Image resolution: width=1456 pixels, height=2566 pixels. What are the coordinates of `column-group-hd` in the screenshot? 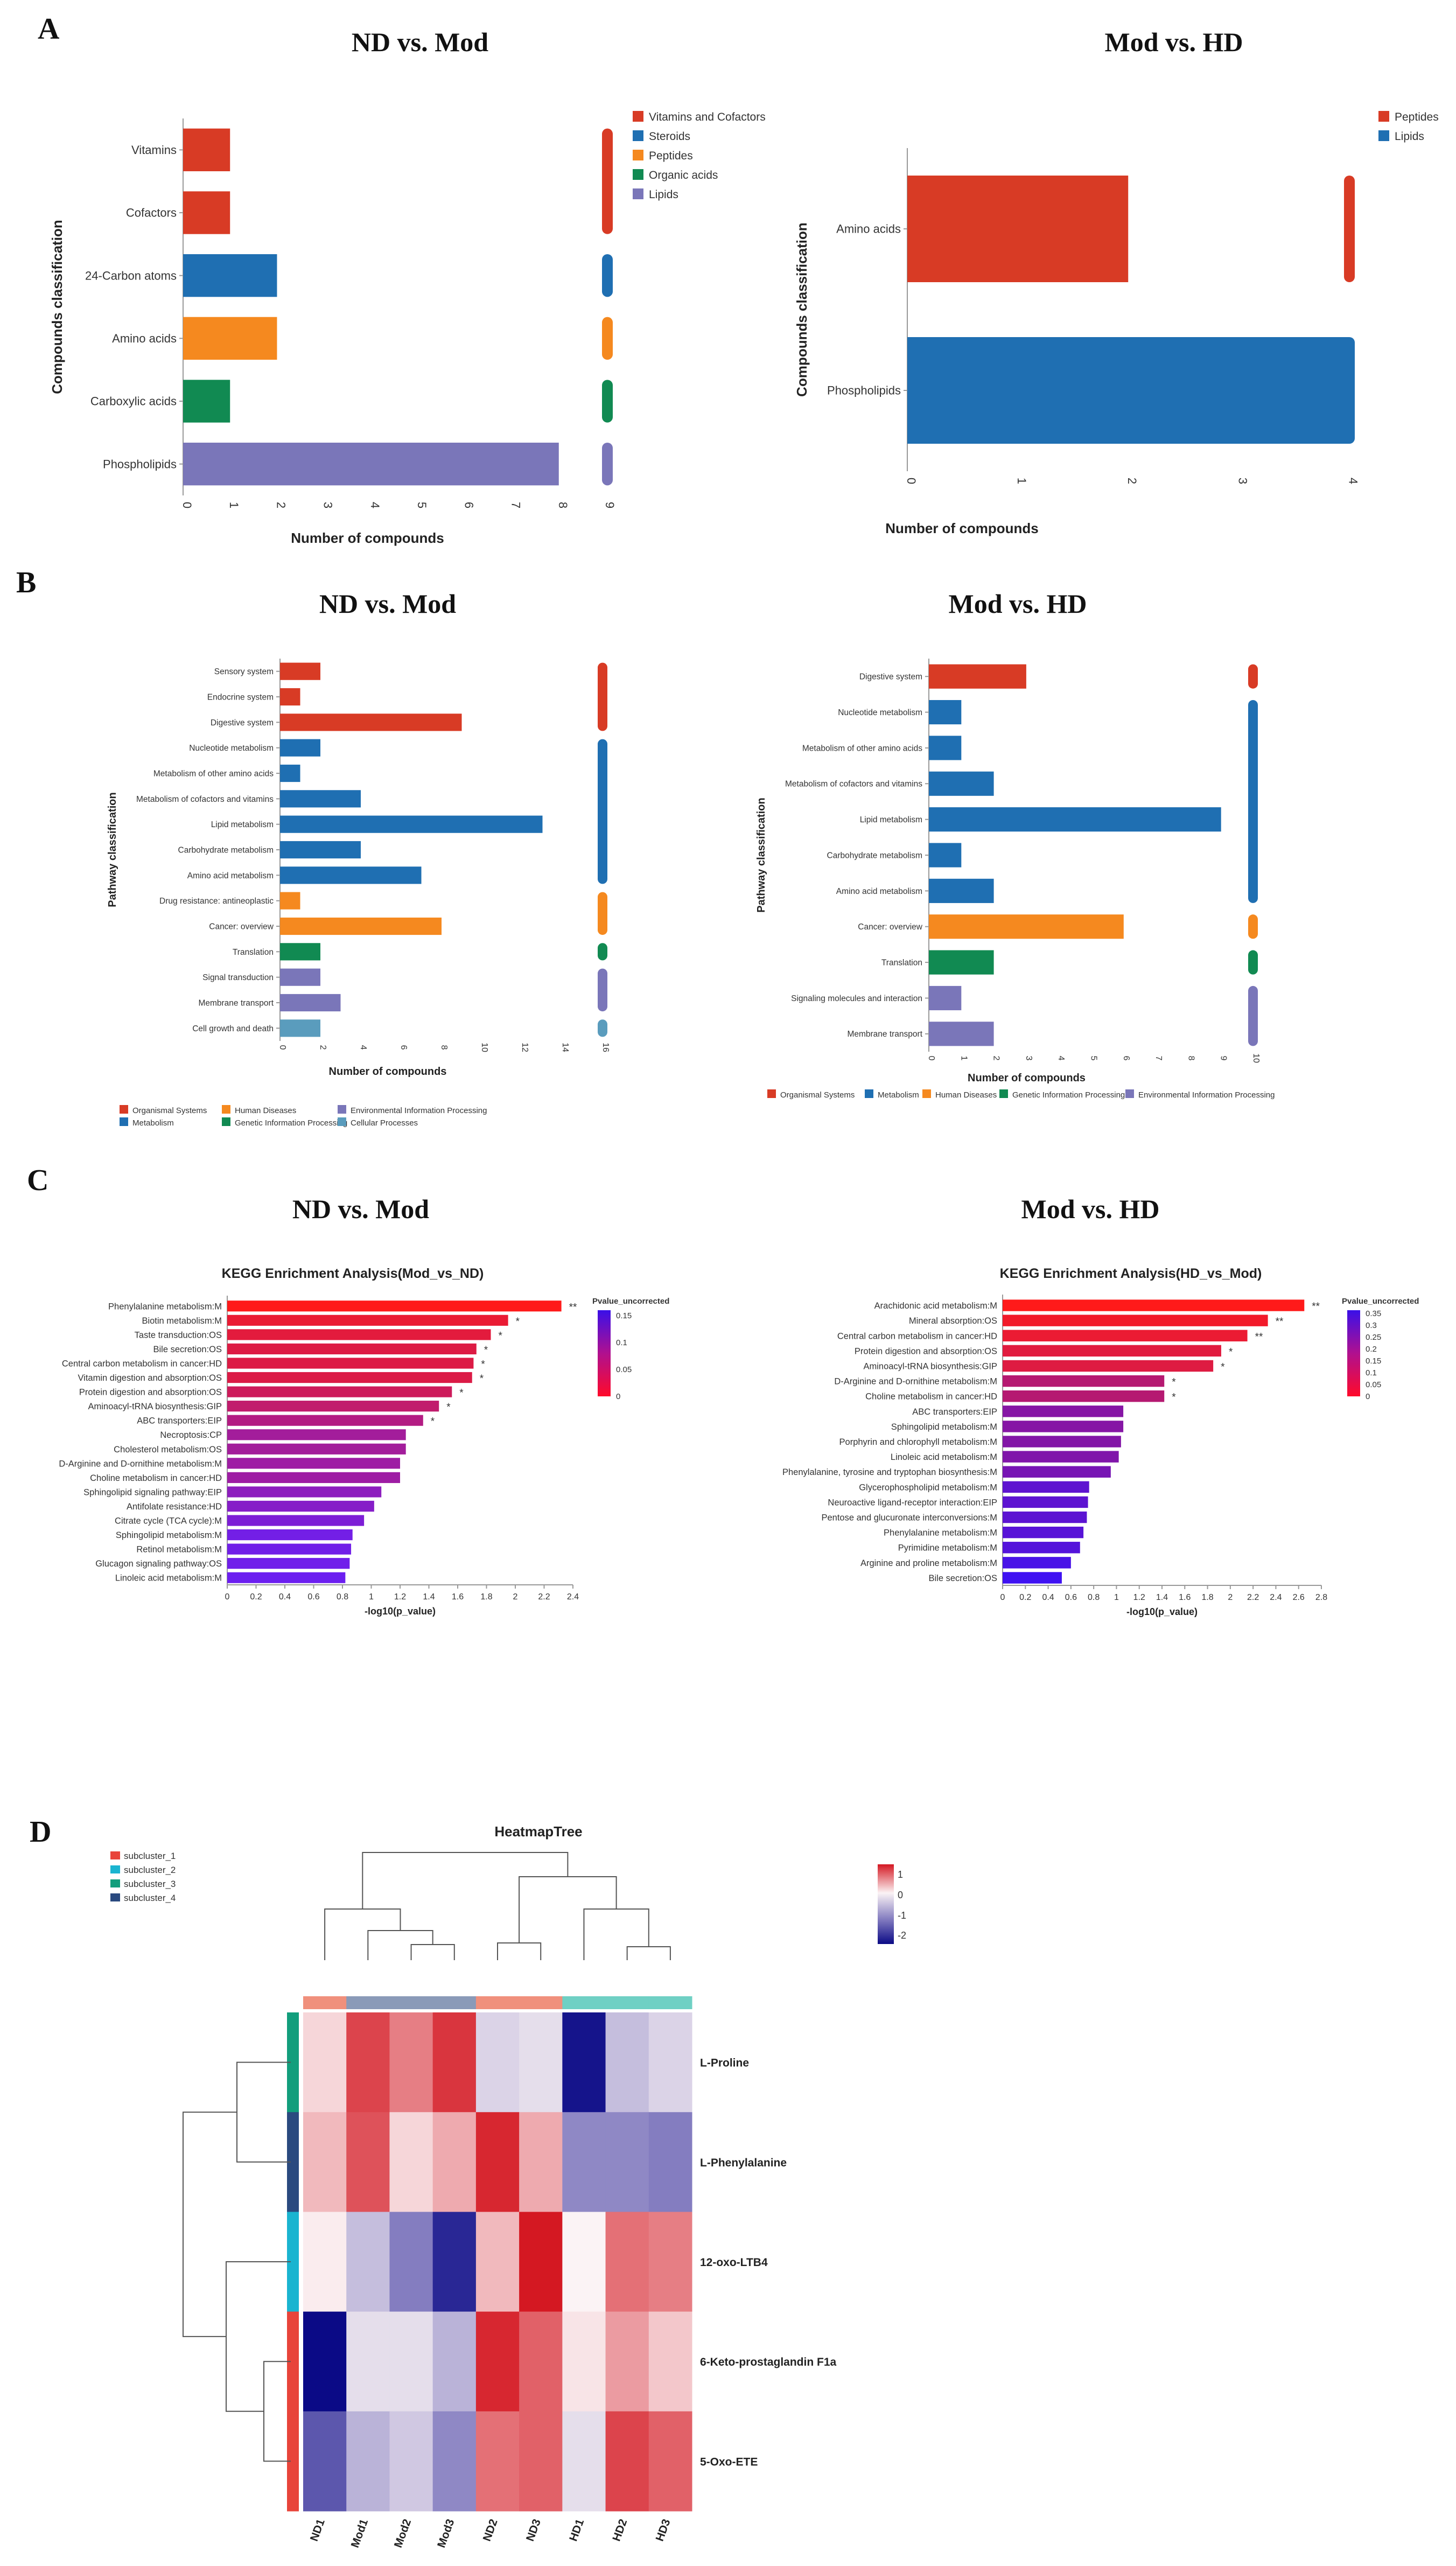 It's located at (627, 2002).